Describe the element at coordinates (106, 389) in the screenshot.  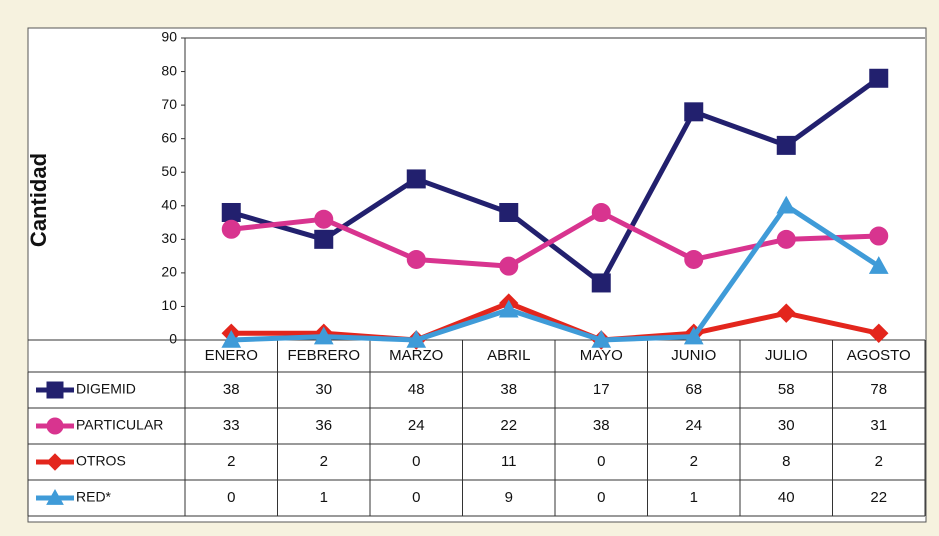
I see `legend-label: DIGEMID` at that location.